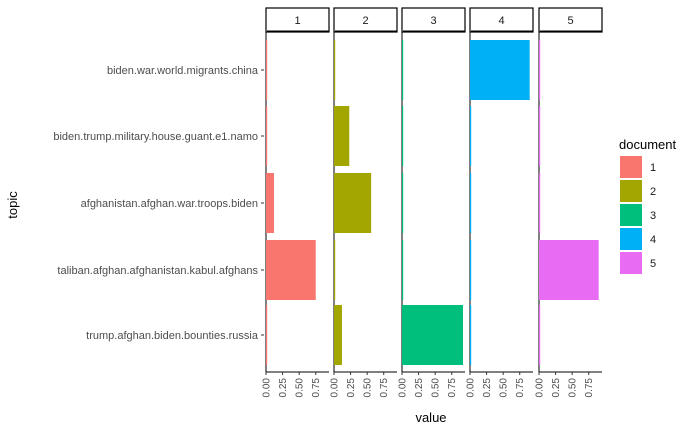  Describe the element at coordinates (169, 204) in the screenshot. I see `y-tick-label: afghanistan.afghan.war.troops.biden` at that location.